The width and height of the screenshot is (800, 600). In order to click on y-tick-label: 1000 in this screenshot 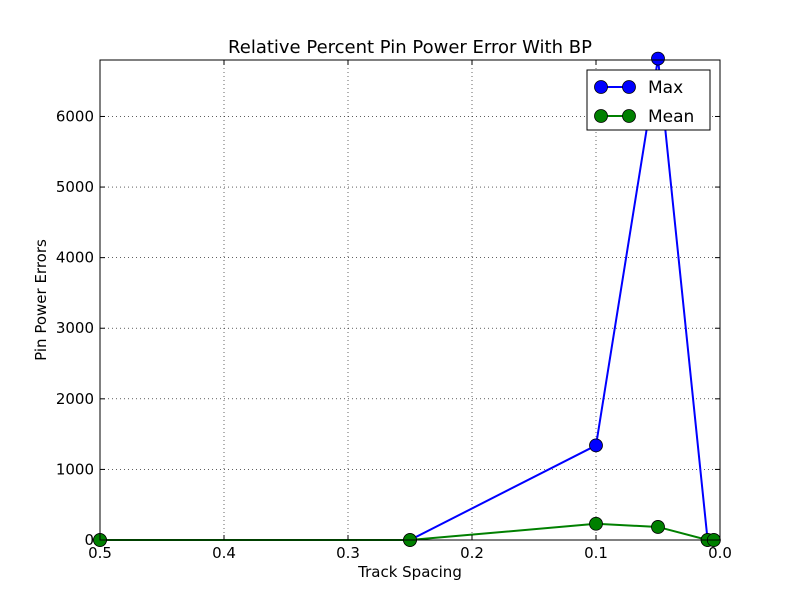, I will do `click(75, 469)`.